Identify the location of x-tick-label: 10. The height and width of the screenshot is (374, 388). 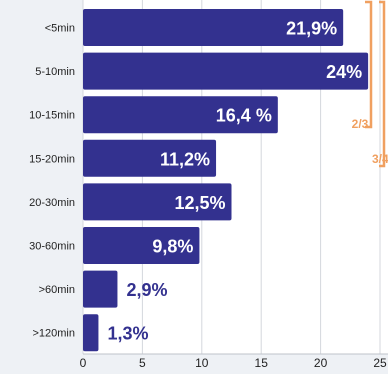
(202, 362).